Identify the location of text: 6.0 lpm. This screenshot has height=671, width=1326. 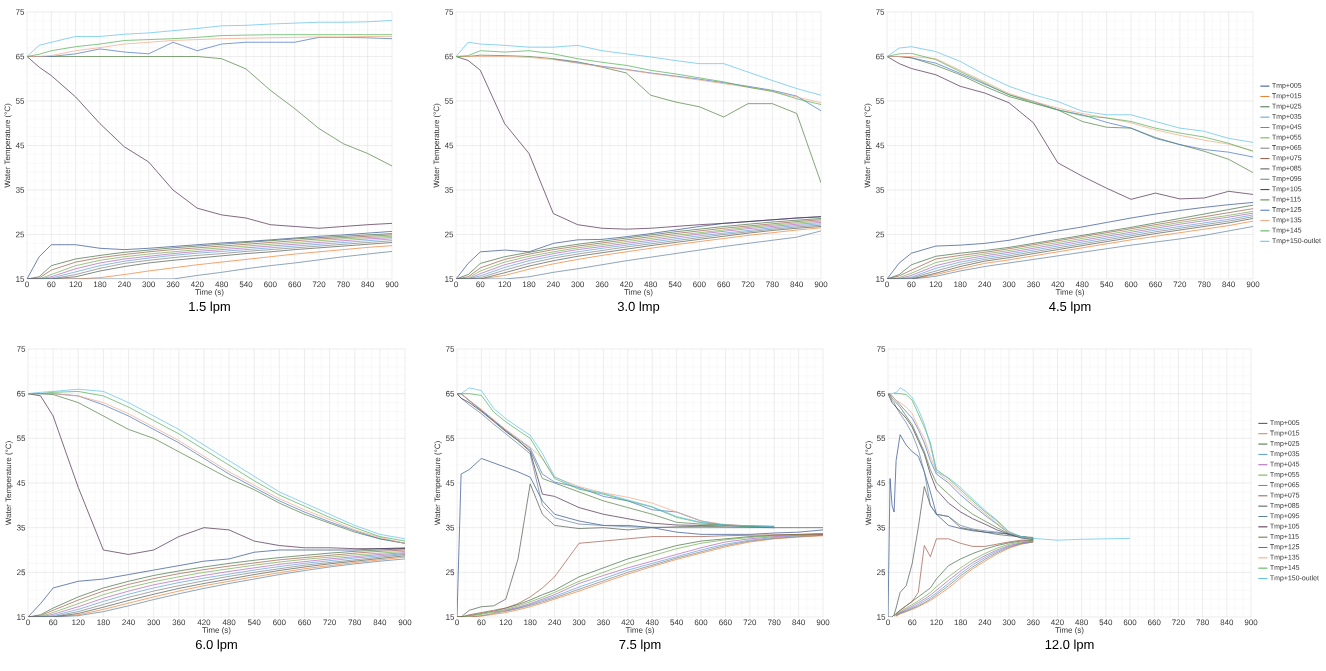
(216, 645).